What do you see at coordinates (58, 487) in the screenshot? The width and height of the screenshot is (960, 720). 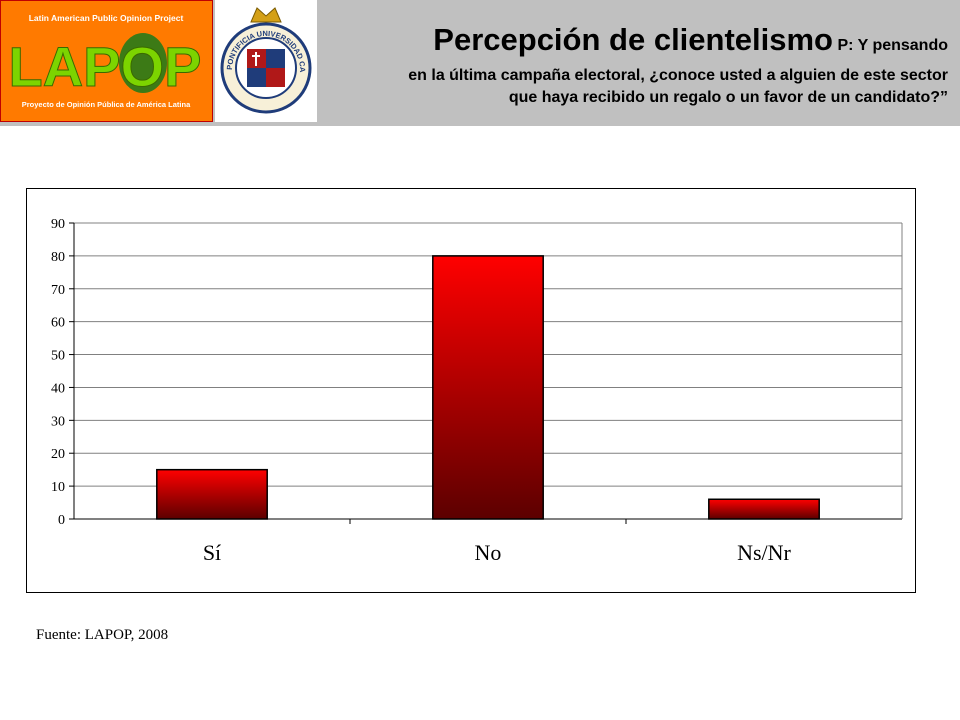 I see `y-tick-label: 10` at bounding box center [58, 487].